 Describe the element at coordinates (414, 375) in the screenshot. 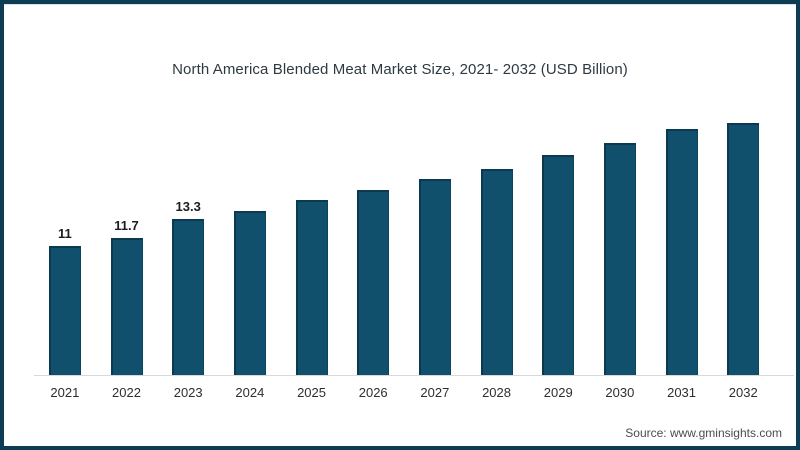

I see `x-axis-line` at that location.